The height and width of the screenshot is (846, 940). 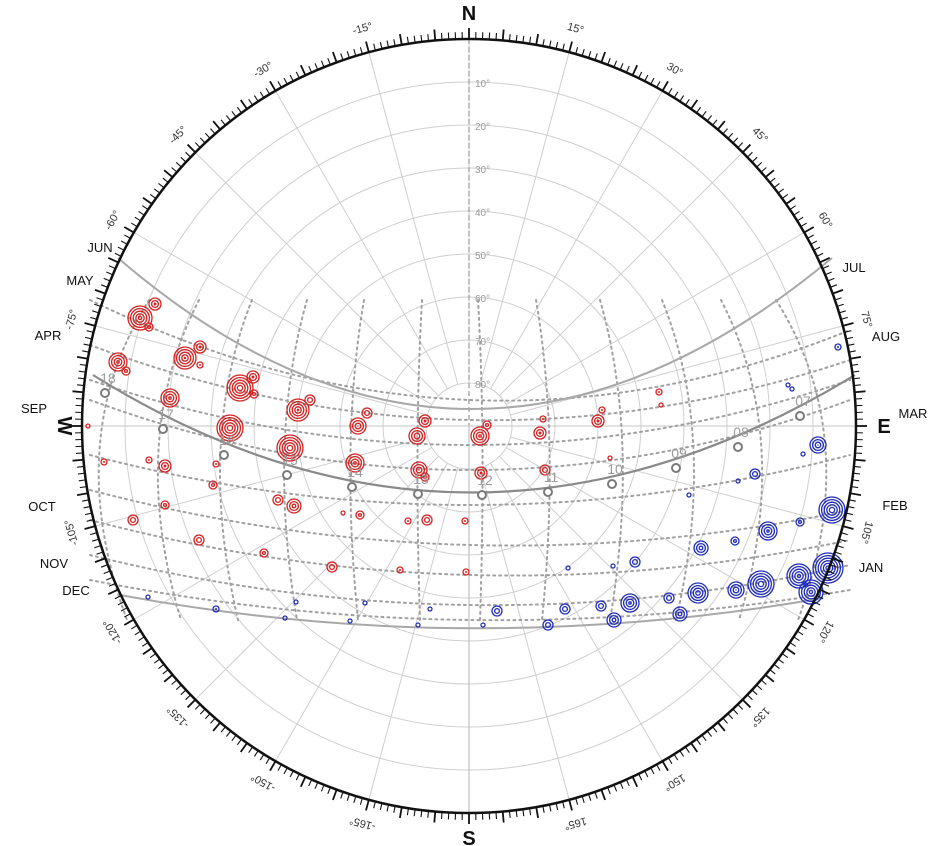 I want to click on month-label: JAN, so click(x=871, y=567).